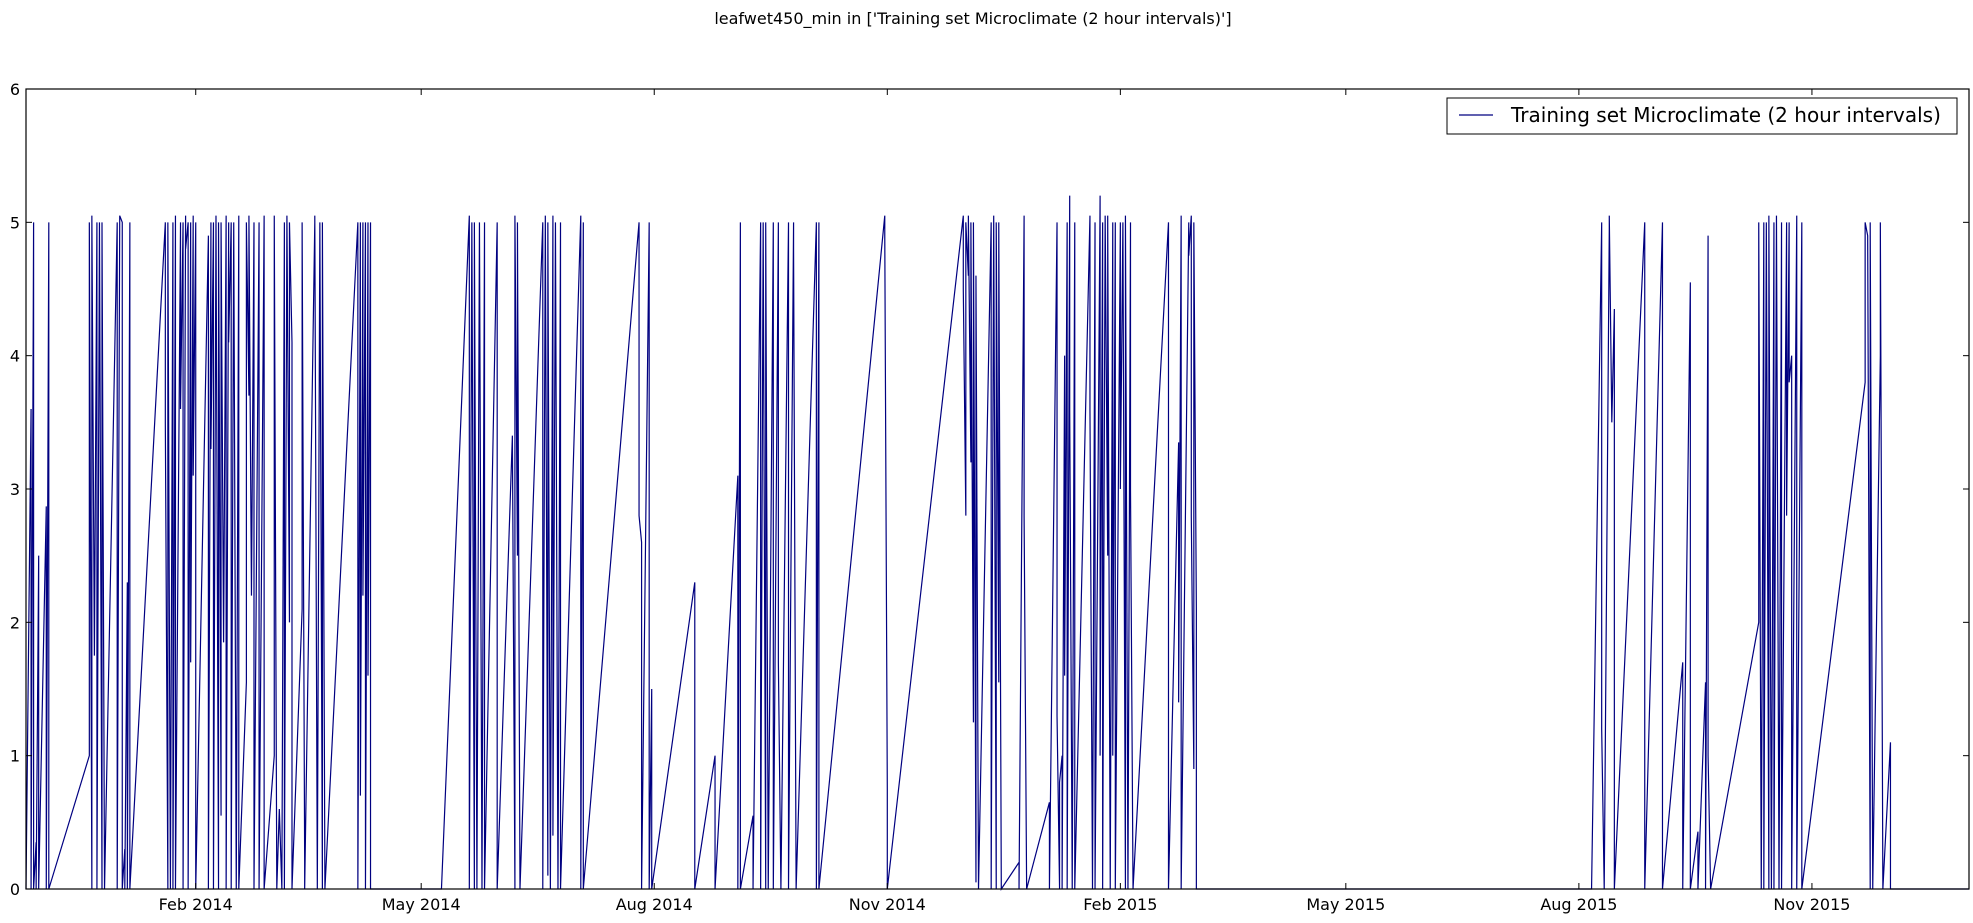  What do you see at coordinates (15, 489) in the screenshot?
I see `y-tick-label: 3` at bounding box center [15, 489].